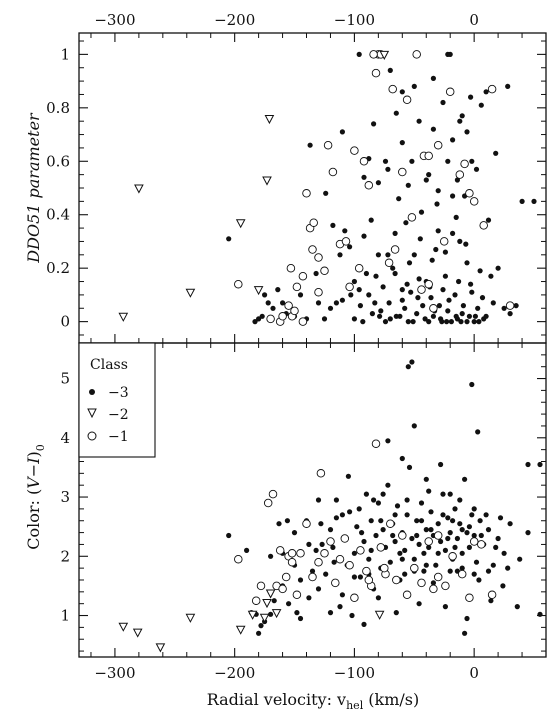 The height and width of the screenshot is (722, 560). Describe the element at coordinates (65, 616) in the screenshot. I see `y-tick-label: 1` at that location.